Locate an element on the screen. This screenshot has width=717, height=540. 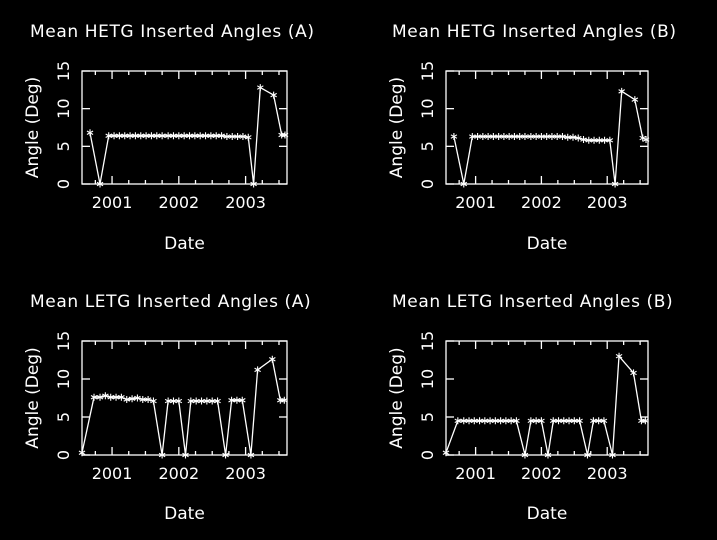
chart-title: Mean LETG Inserted Angles (B) is located at coordinates (532, 302).